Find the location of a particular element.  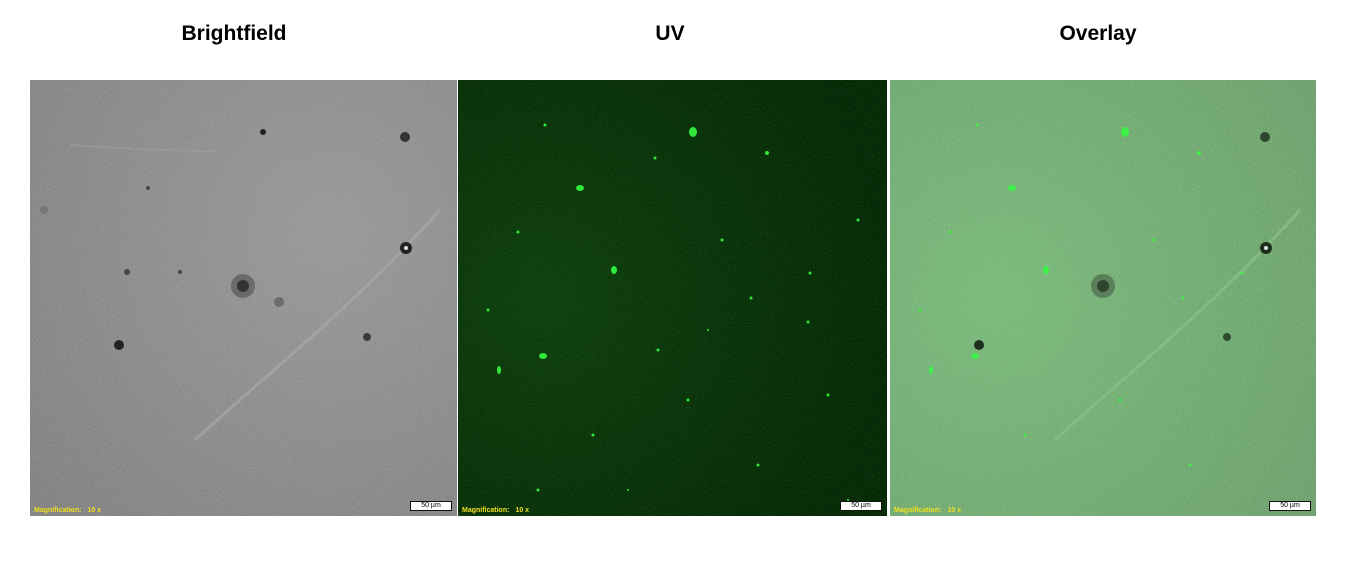

uv-title: UV is located at coordinates (670, 33).